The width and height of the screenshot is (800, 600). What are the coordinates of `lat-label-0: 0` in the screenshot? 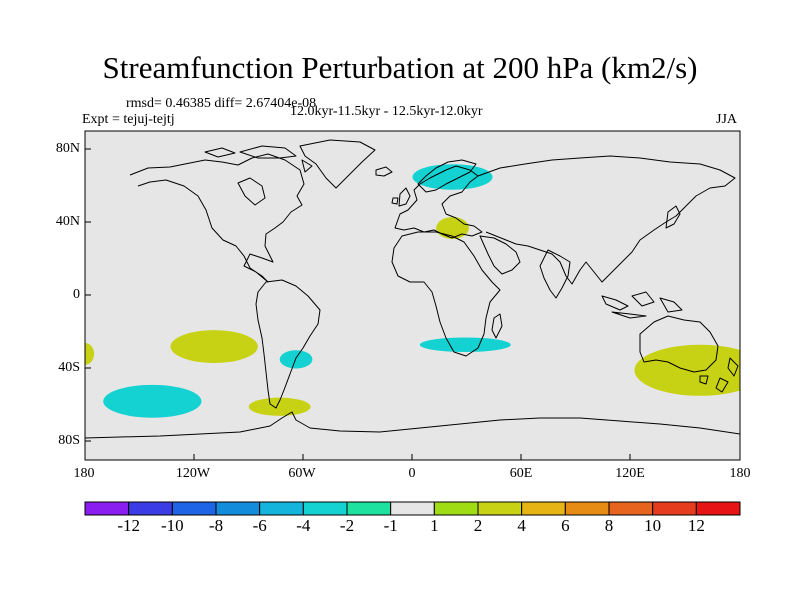 It's located at (76, 294).